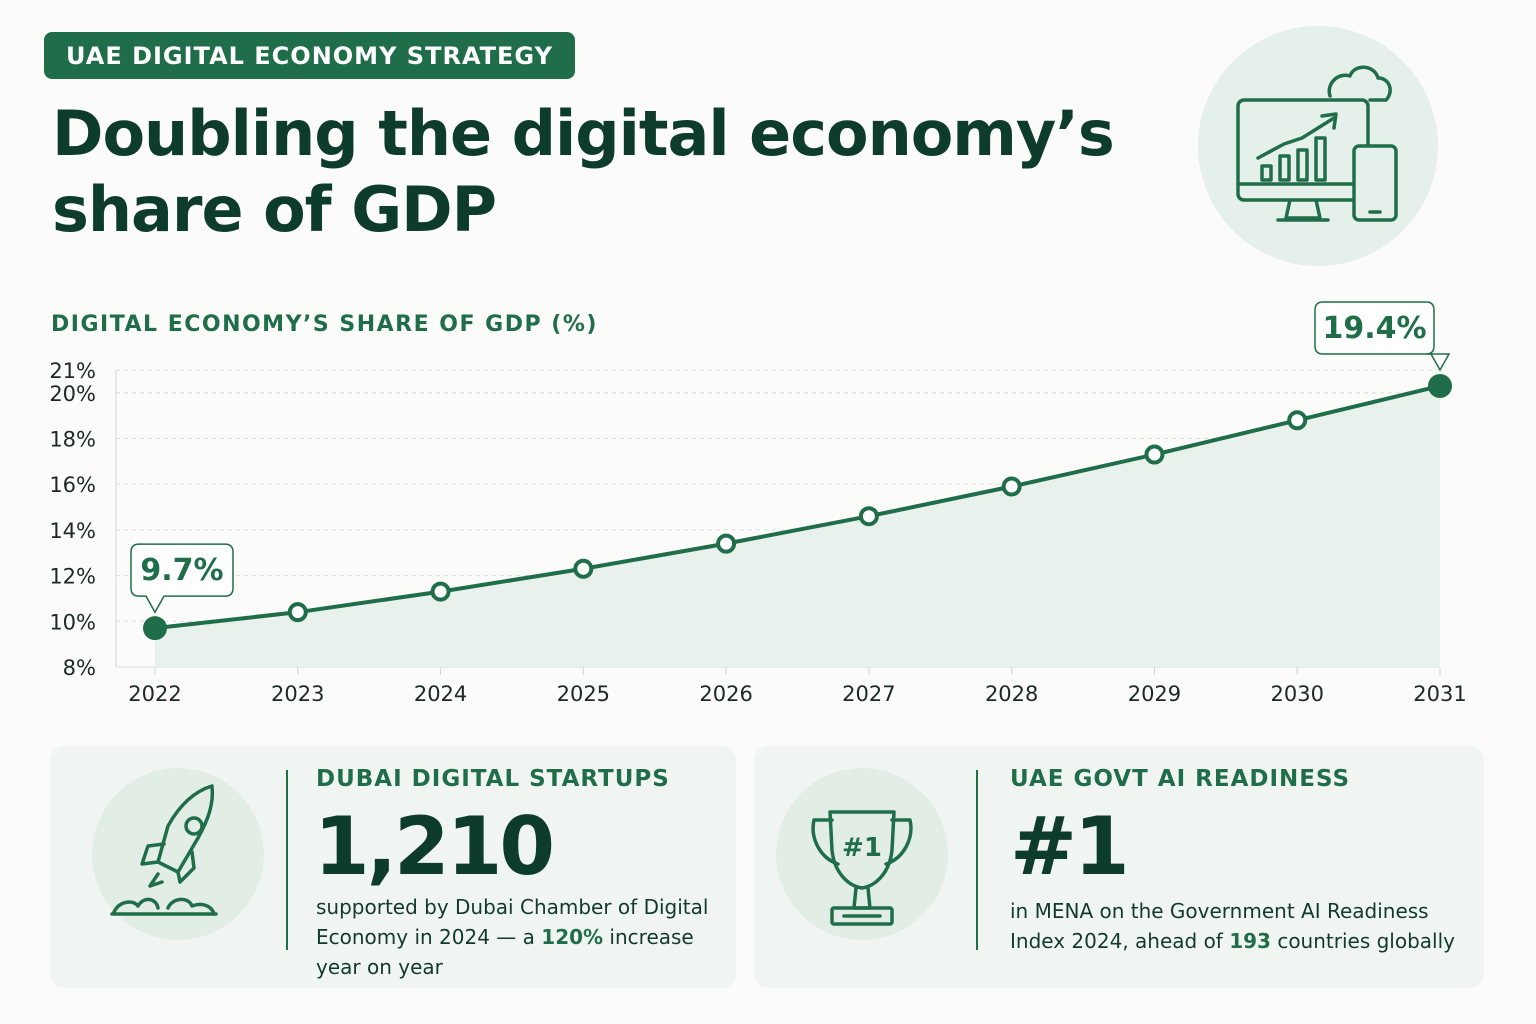 The width and height of the screenshot is (1536, 1024). What do you see at coordinates (155, 628) in the screenshot?
I see `data-point-2022` at bounding box center [155, 628].